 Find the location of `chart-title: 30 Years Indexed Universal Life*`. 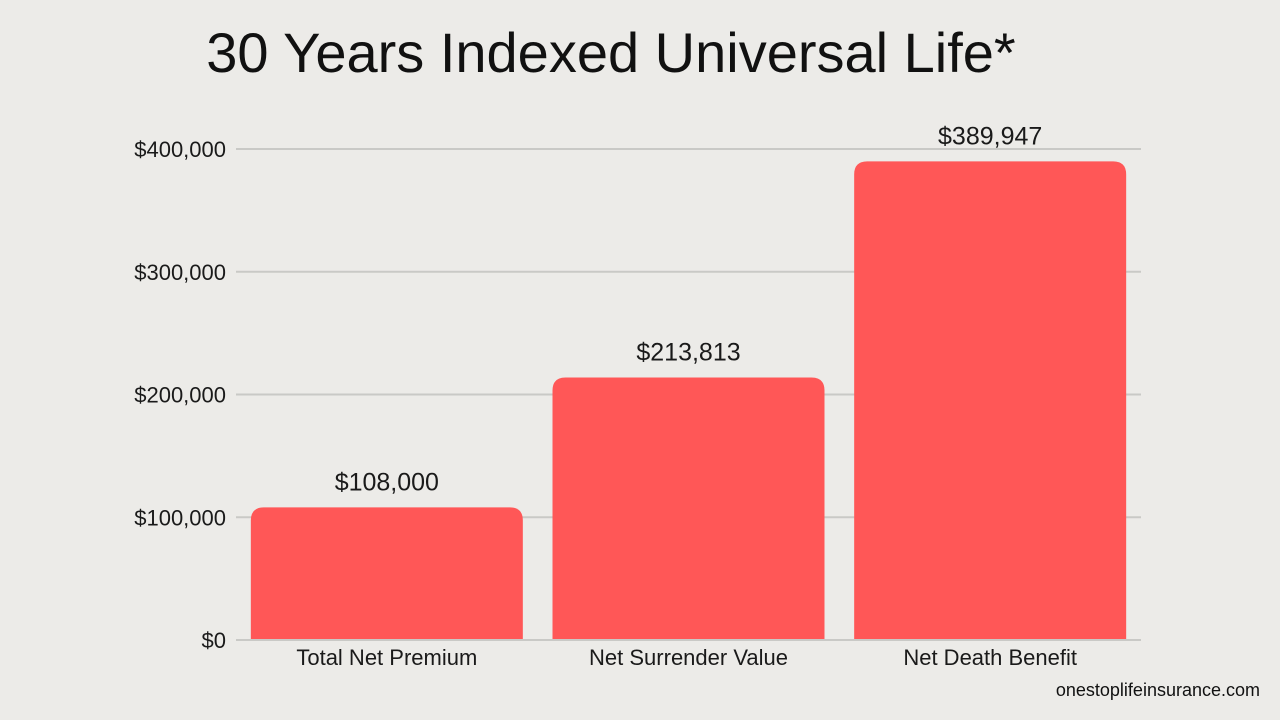

chart-title: 30 Years Indexed Universal Life* is located at coordinates (611, 52).